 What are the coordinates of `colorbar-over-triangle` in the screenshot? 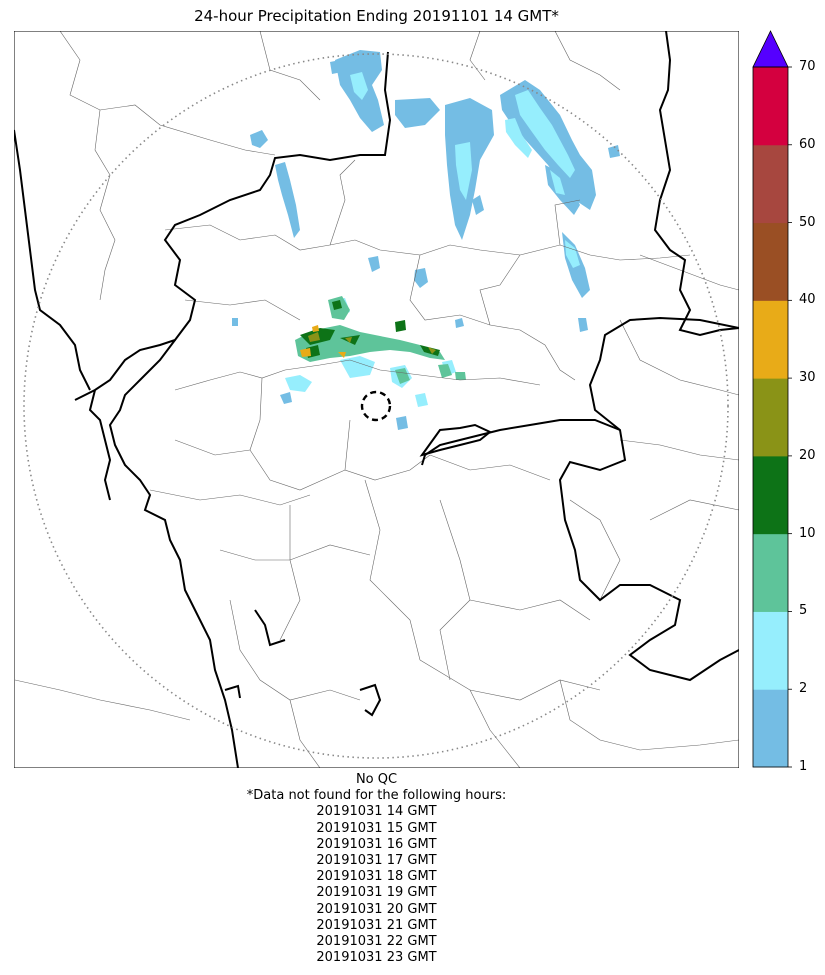 It's located at (770, 49).